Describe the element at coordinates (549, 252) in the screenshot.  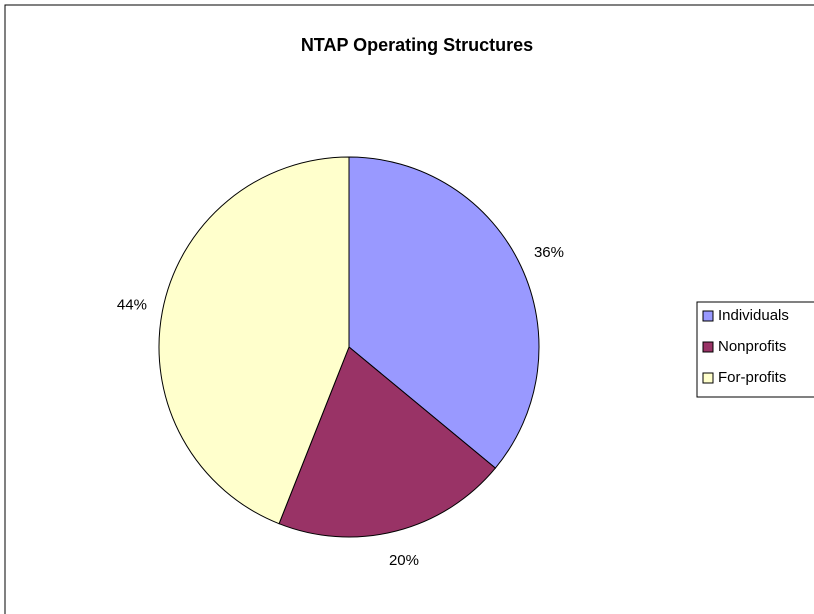
I see `data-label: 36%` at that location.